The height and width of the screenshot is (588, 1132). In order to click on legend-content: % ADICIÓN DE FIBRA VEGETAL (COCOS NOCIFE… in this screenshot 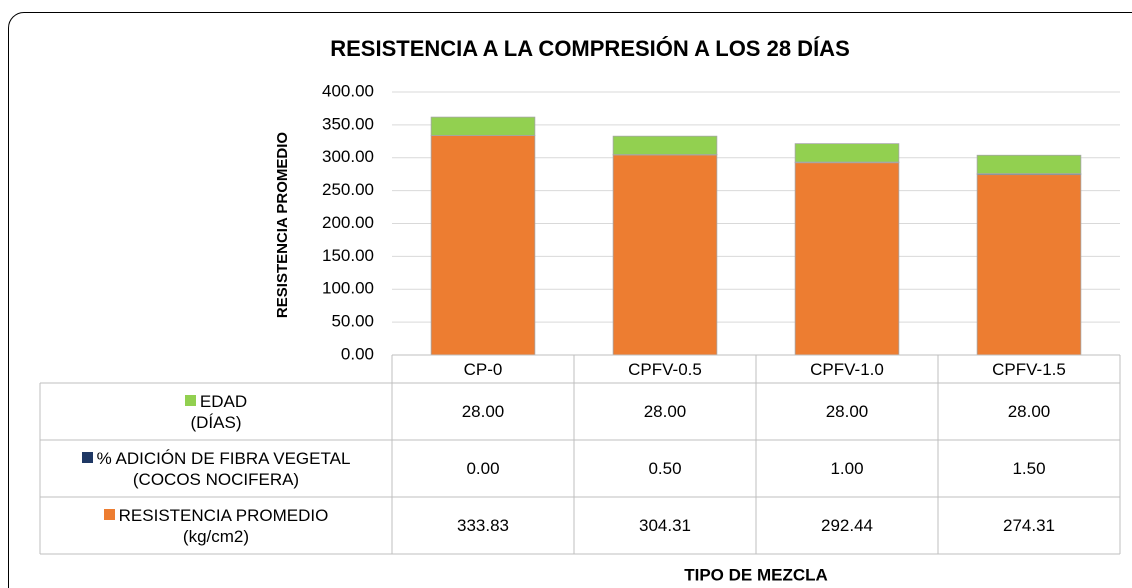, I will do `click(216, 469)`.